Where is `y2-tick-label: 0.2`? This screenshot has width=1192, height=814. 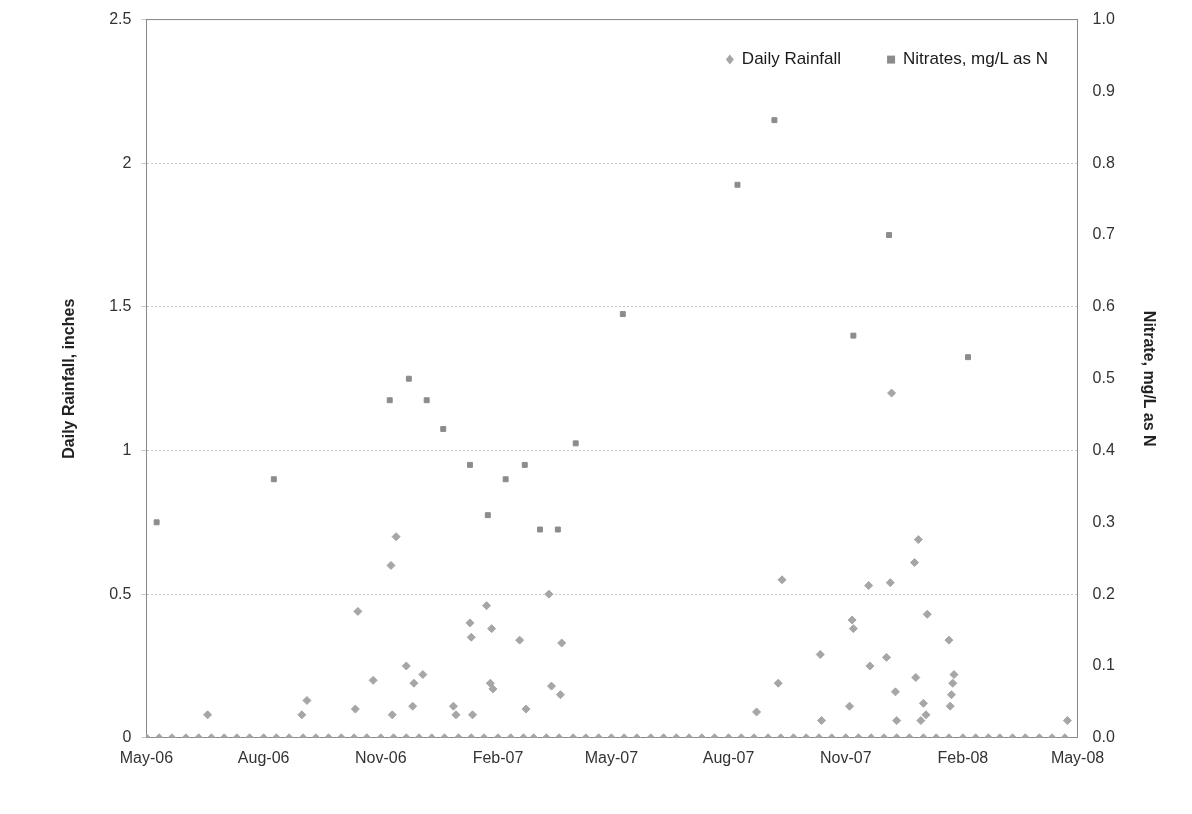 y2-tick-label: 0.2 is located at coordinates (1103, 593).